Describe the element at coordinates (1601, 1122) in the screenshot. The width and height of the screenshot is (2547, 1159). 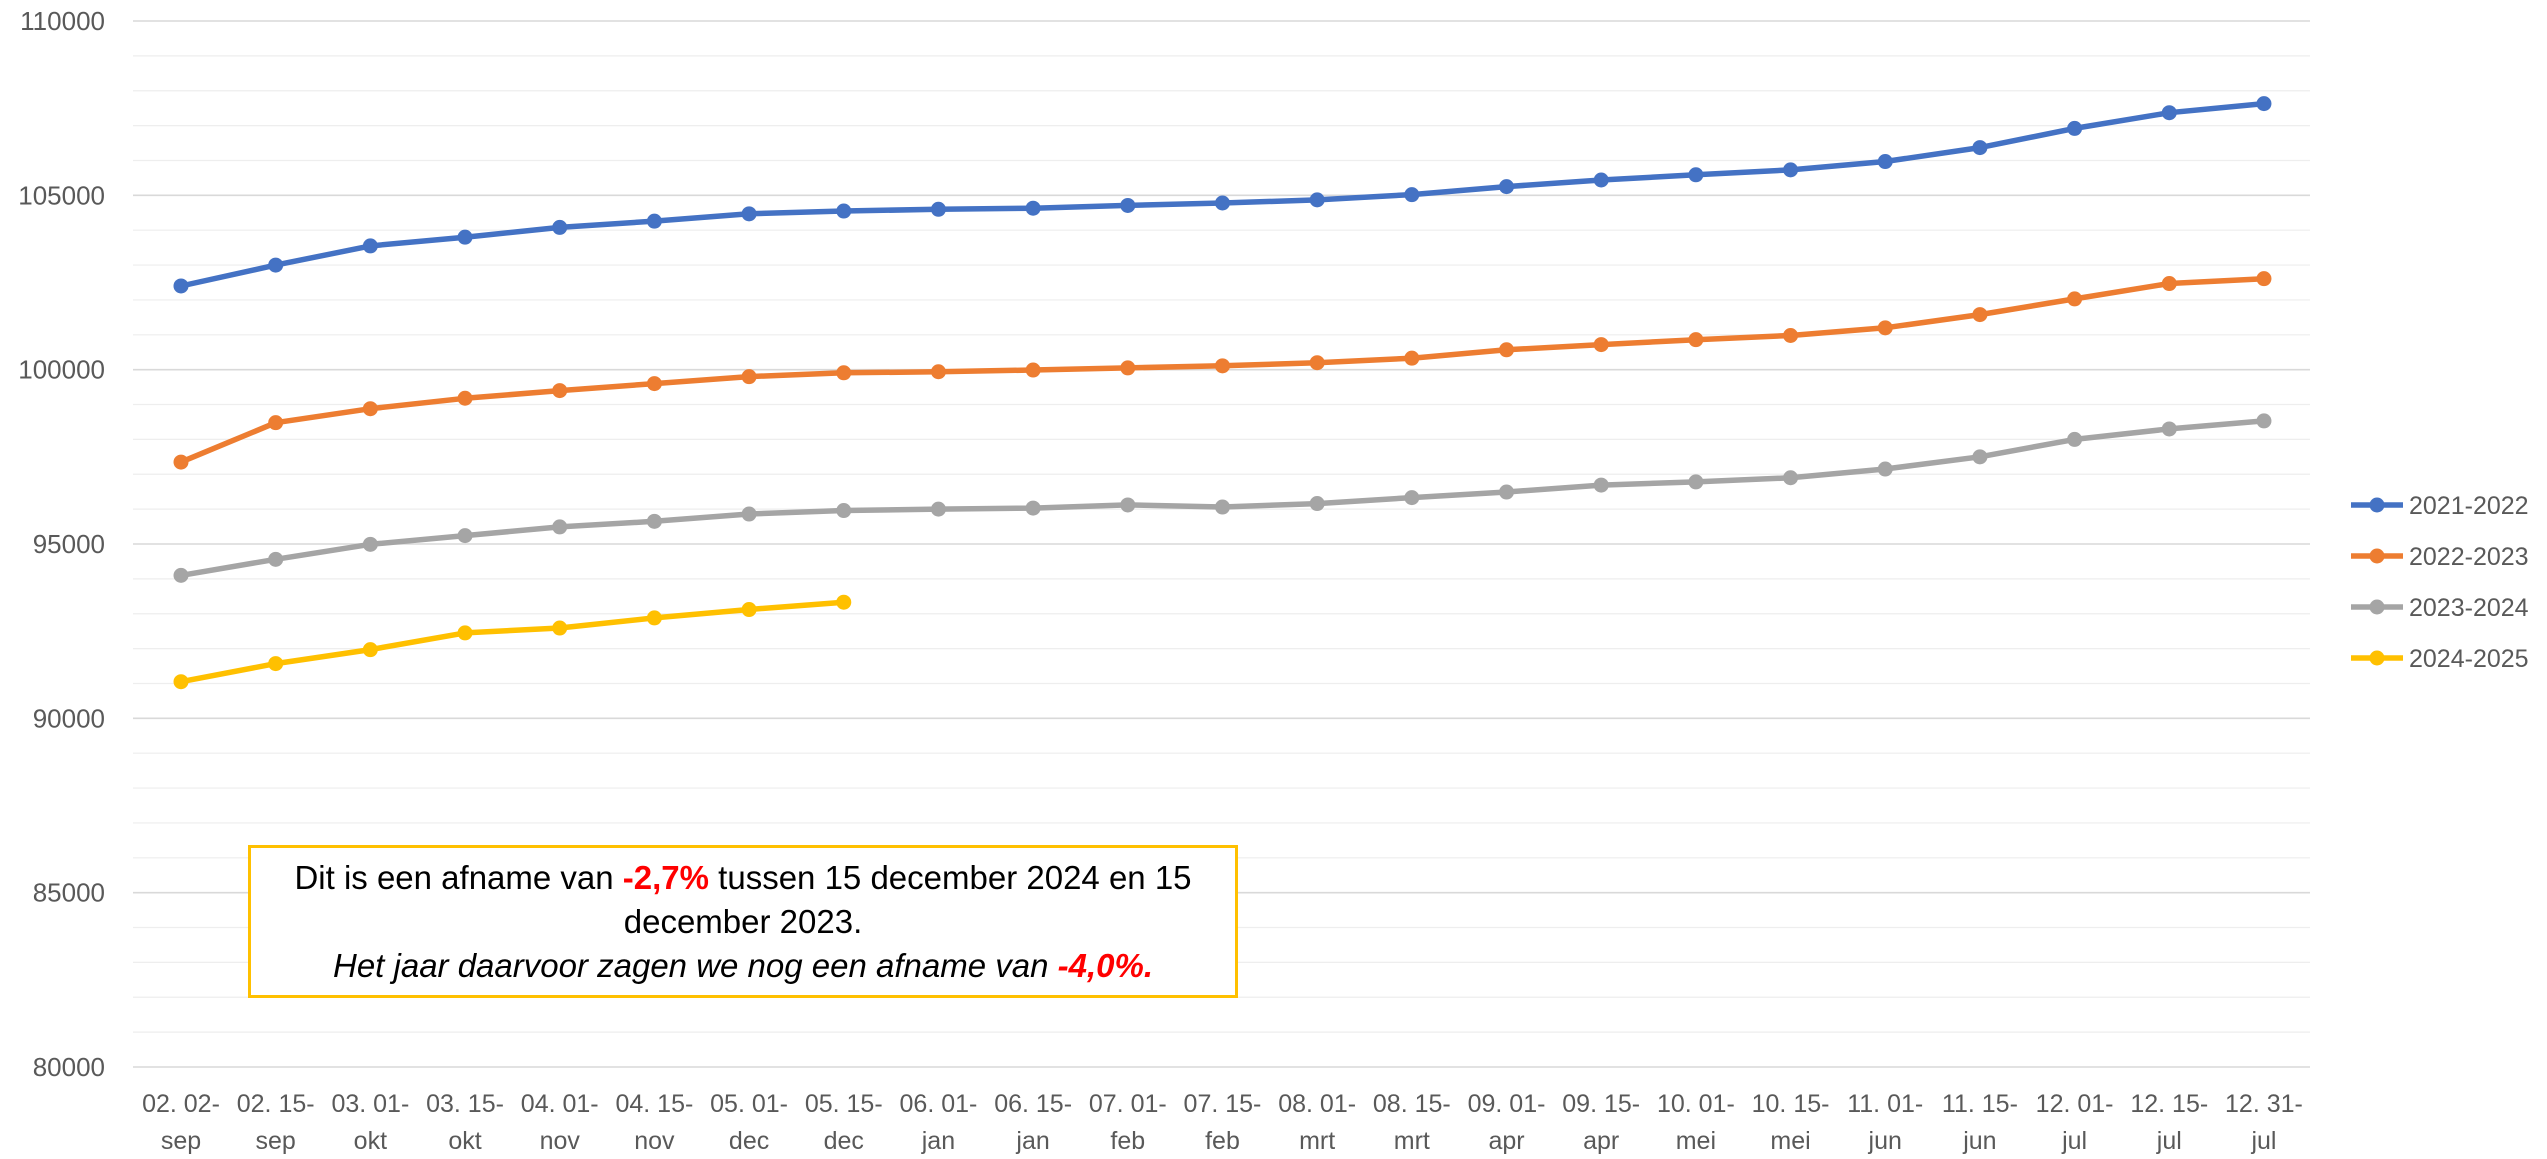
I see `x-tick-label: 09. 15-apr` at that location.